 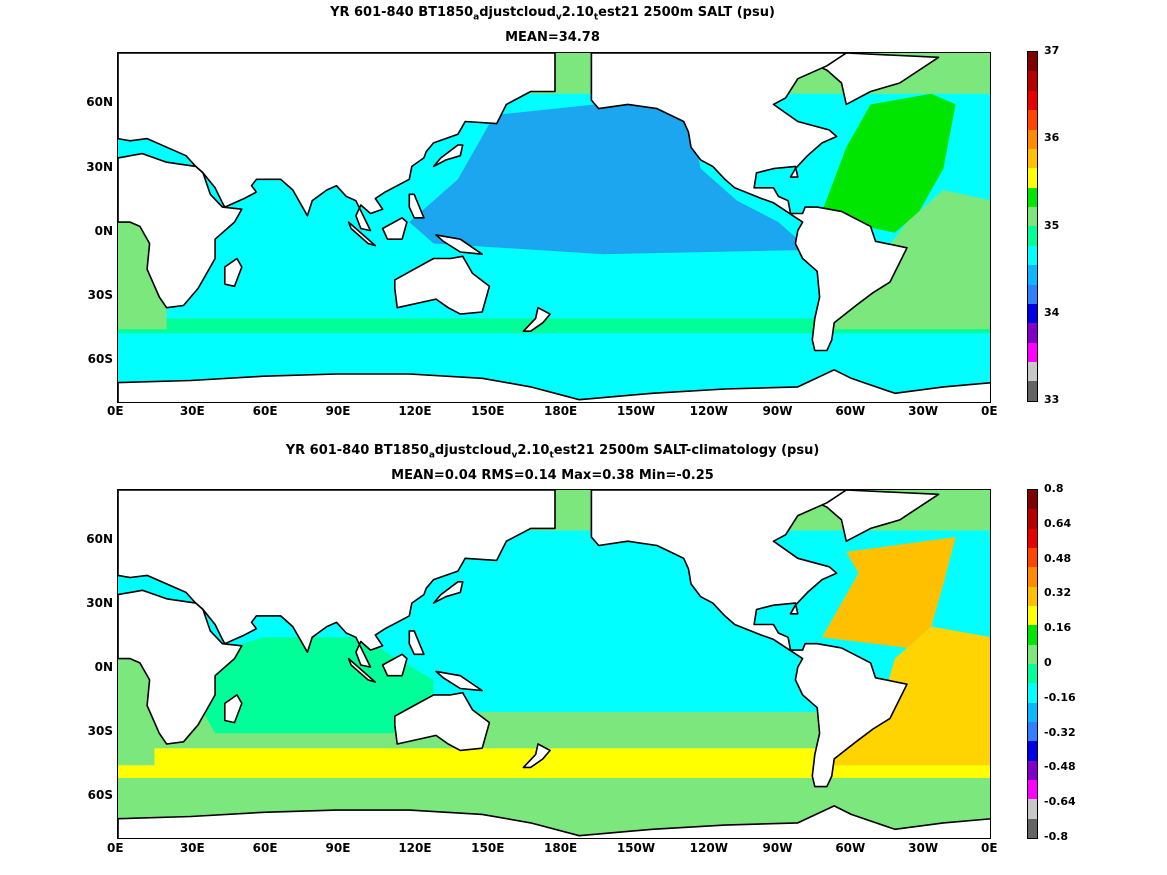 What do you see at coordinates (533, 450) in the screenshot?
I see `title-bottom-part-4: 2.10` at bounding box center [533, 450].